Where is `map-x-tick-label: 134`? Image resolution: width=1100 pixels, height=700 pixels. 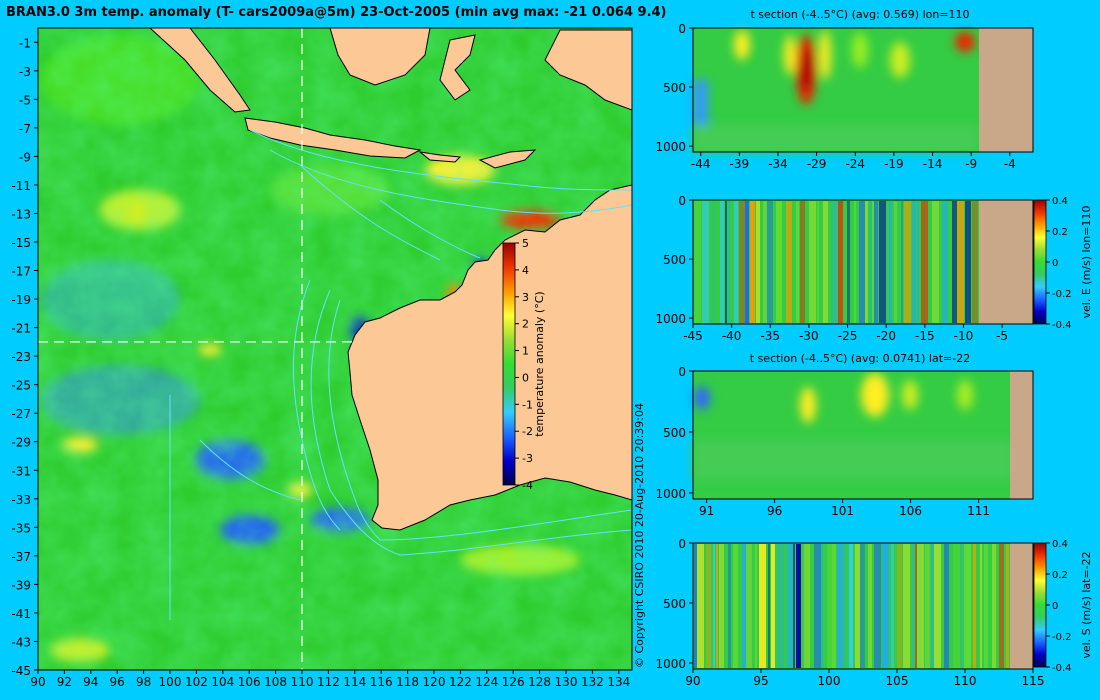
map-x-tick-label: 134 is located at coordinates (618, 682).